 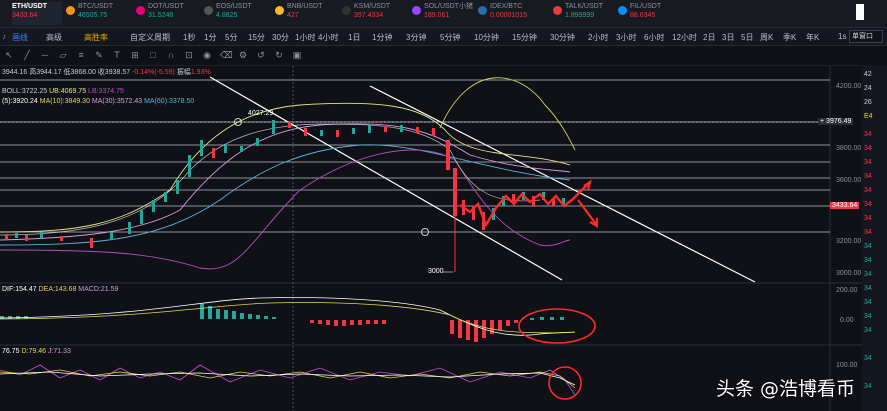 What do you see at coordinates (37, 13) in the screenshot?
I see `ticker-eth: ETH/USDT 3433.64` at bounding box center [37, 13].